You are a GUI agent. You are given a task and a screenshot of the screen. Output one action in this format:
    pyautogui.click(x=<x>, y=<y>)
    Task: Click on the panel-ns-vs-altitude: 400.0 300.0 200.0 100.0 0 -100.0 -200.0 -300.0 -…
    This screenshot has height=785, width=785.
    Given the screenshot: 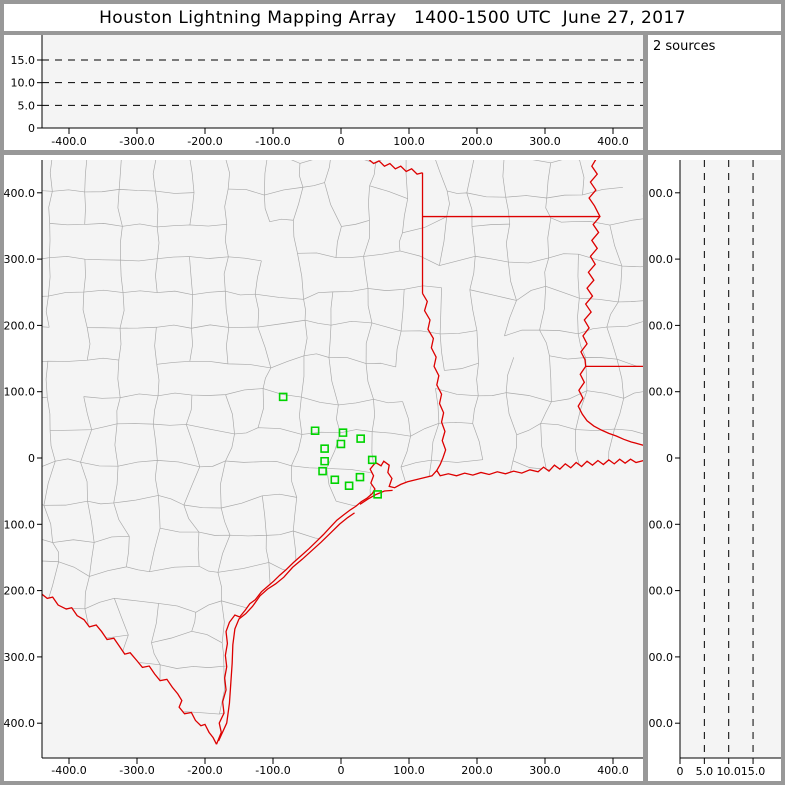 What is the action you would take?
    pyautogui.click(x=714, y=468)
    